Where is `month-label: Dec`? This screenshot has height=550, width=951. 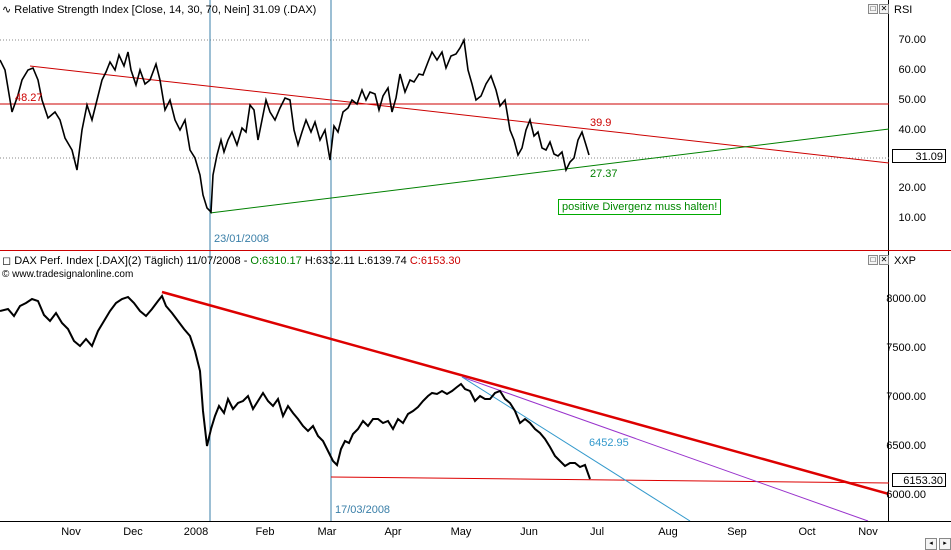 month-label: Dec is located at coordinates (133, 532).